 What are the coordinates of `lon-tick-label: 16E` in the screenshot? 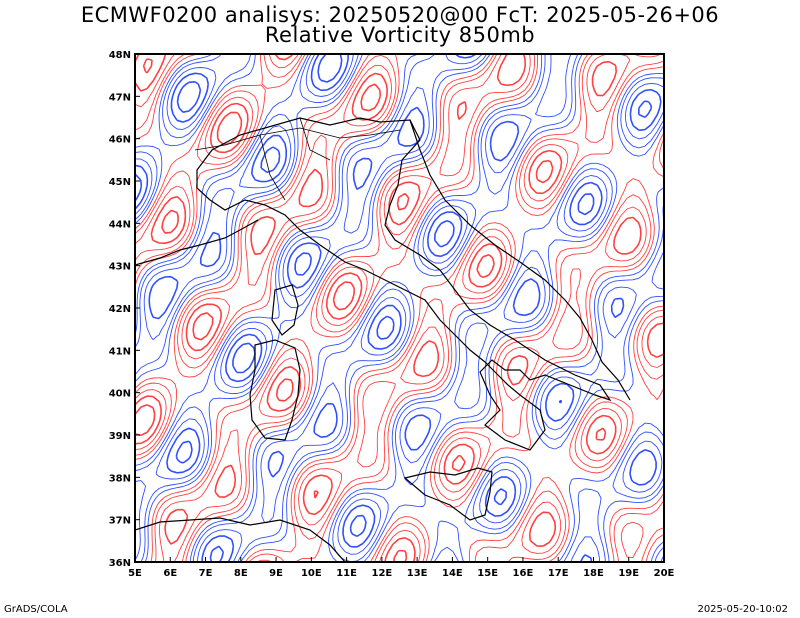 It's located at (523, 573).